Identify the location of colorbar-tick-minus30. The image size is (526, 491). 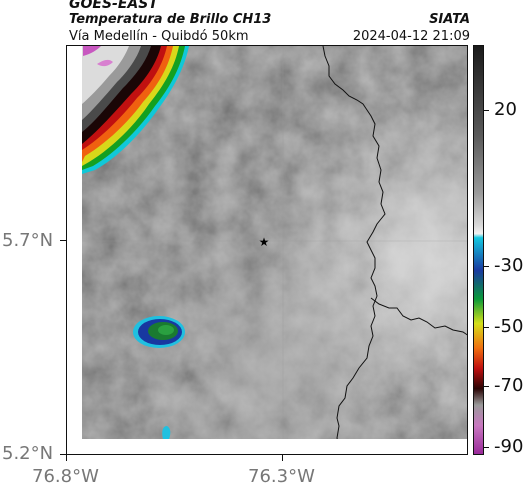
(486, 266).